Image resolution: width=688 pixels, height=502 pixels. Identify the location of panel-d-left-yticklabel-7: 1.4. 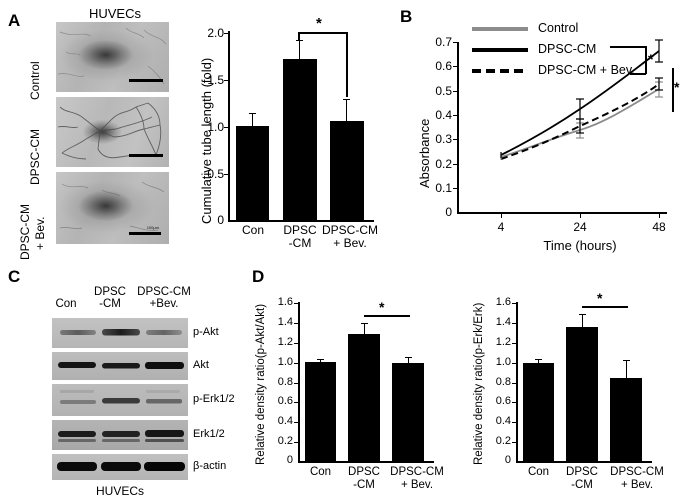
(285, 322).